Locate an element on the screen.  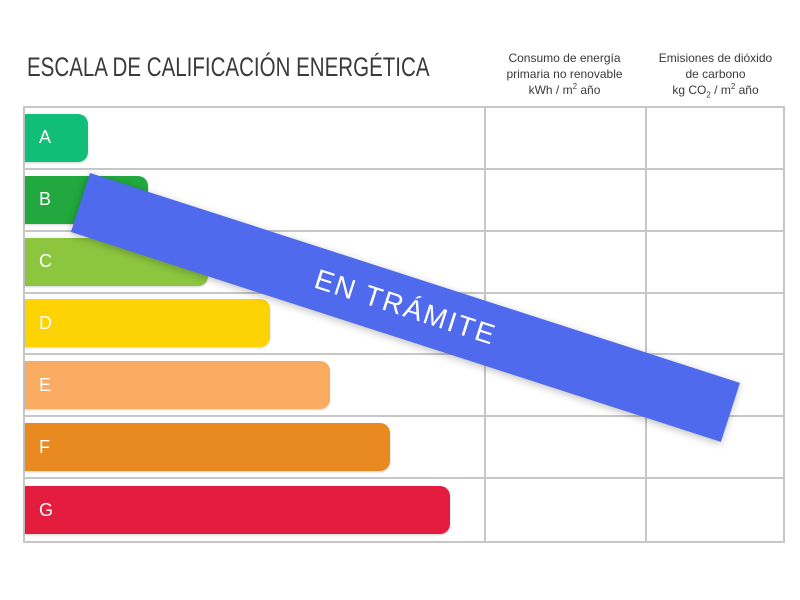
column-header-consumo-line2: primaria no renovable is located at coordinates (564, 74).